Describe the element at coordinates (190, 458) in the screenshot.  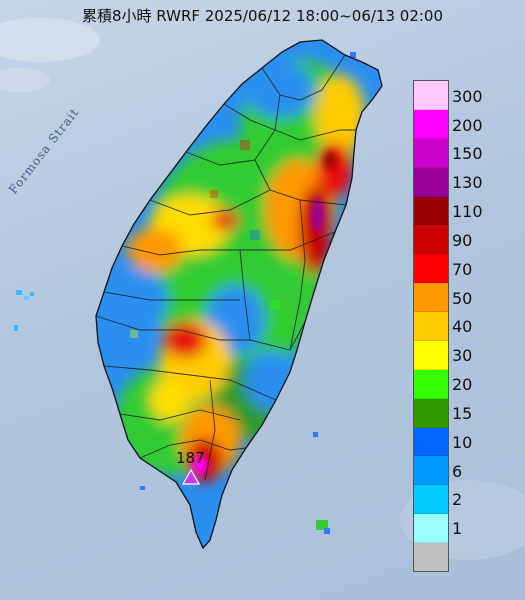
I see `peak-value-label: 187` at that location.